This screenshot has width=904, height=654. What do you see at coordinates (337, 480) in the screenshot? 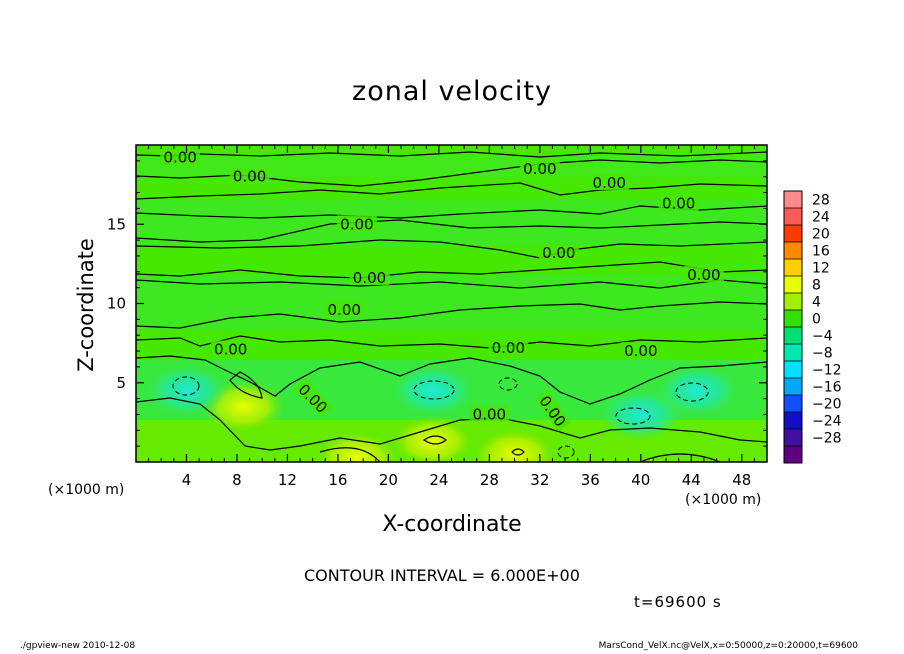
I see `x-tick-label: 16` at bounding box center [337, 480].